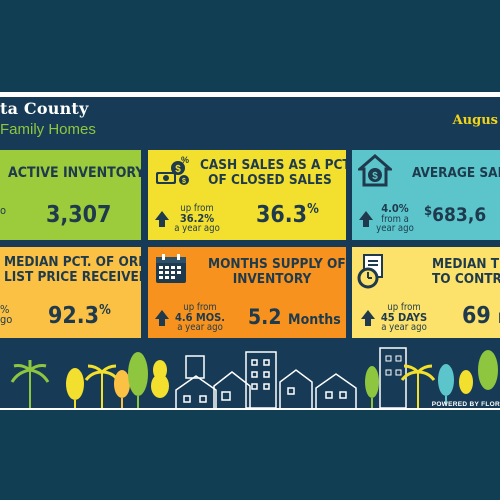  I want to click on average-sale-value: $683,6, so click(455, 215).